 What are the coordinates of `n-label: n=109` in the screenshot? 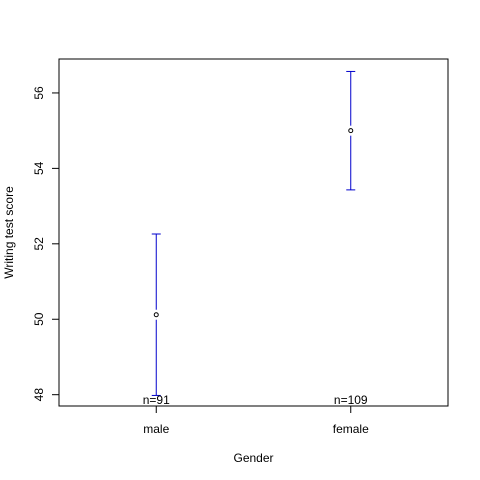 It's located at (351, 400).